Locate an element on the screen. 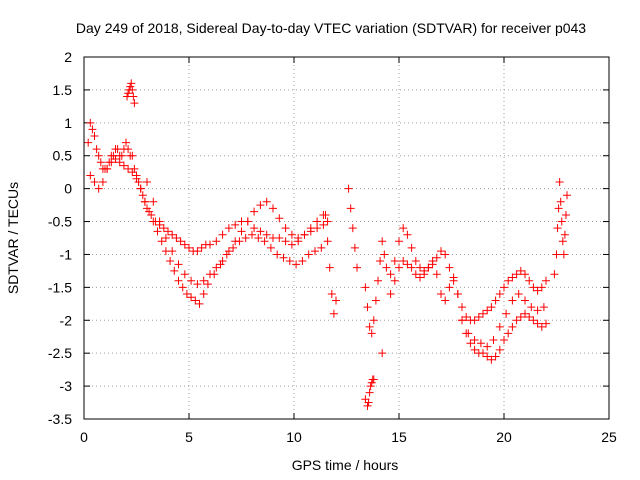 This screenshot has height=480, width=640. y-tick-label: 2 is located at coordinates (68, 57).